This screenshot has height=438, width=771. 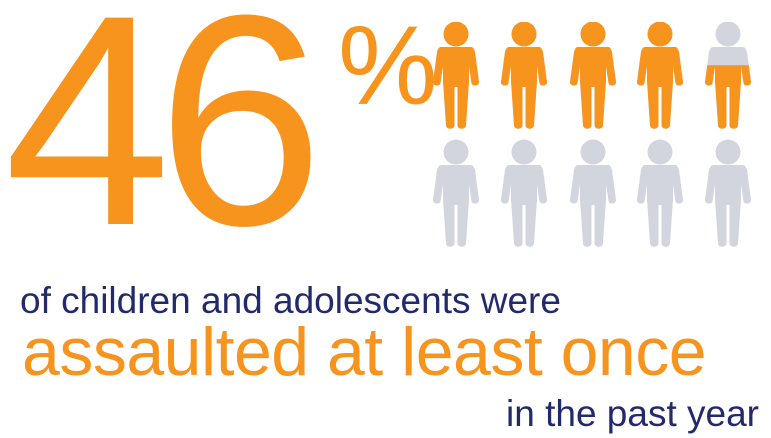 I want to click on statement-line-one: of children and adolescents were, so click(x=290, y=300).